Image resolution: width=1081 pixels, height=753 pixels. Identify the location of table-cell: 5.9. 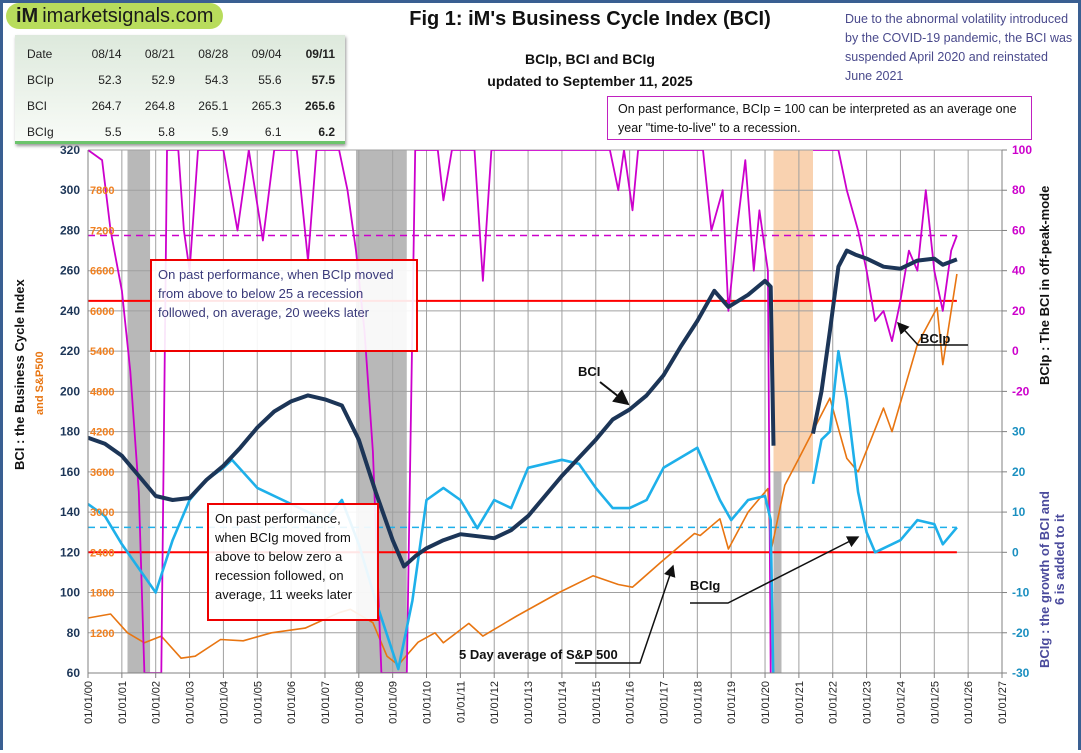
(220, 132).